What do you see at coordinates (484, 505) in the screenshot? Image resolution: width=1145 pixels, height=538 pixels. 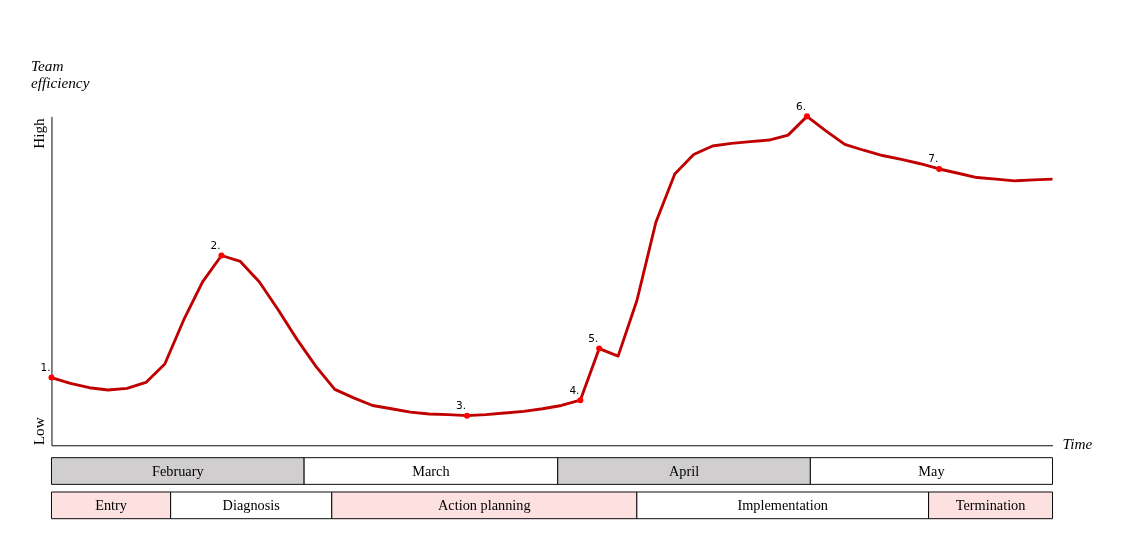 I see `category-label: Action planning` at bounding box center [484, 505].